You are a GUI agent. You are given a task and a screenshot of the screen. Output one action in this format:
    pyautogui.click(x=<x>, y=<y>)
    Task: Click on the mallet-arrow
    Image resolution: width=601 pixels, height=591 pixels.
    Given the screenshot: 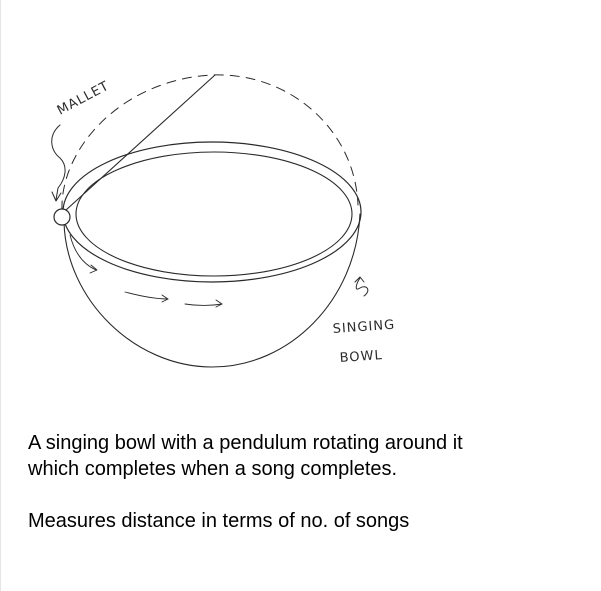 What is the action you would take?
    pyautogui.click(x=58, y=162)
    